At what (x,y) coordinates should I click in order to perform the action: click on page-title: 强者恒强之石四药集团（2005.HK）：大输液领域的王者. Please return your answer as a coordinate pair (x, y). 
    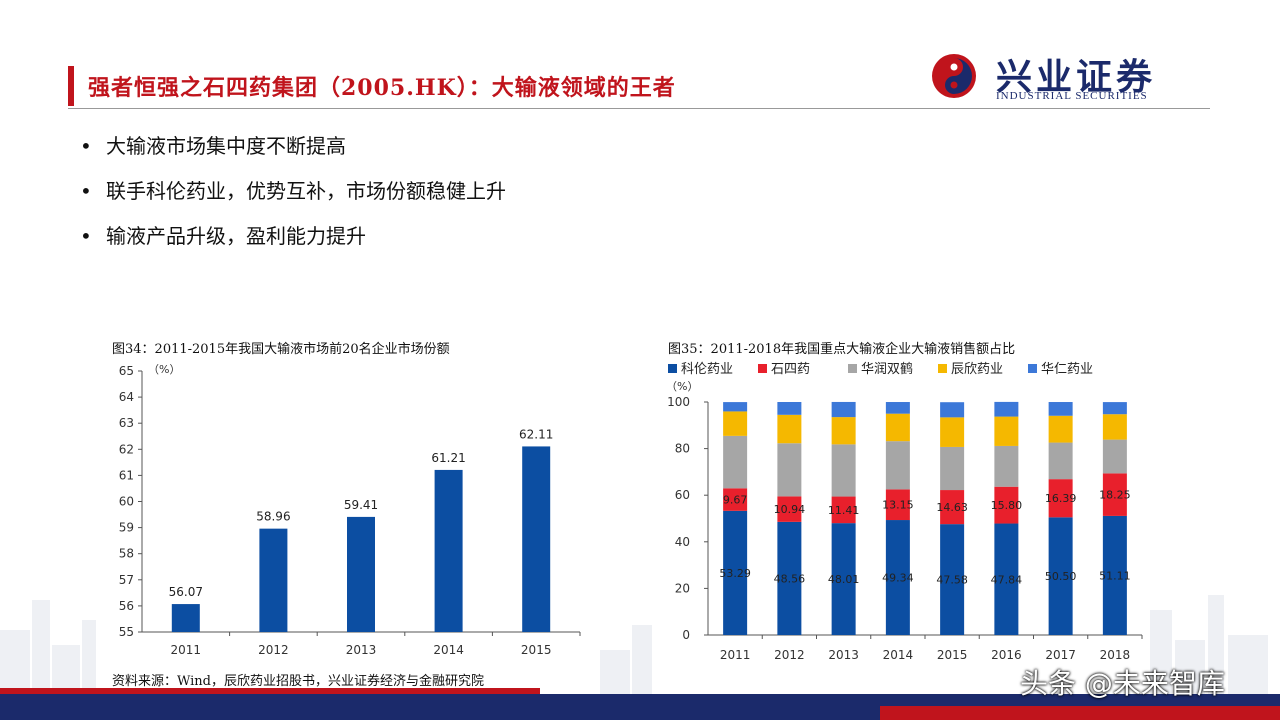
    Looking at the image, I should click on (382, 88).